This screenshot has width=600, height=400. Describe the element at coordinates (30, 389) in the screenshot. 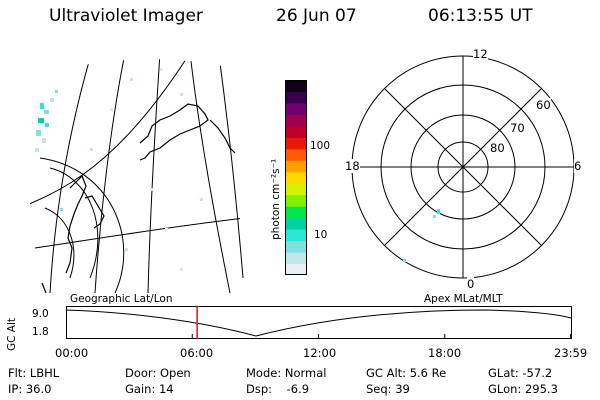

I see `info-ip: IP: 36.0` at that location.